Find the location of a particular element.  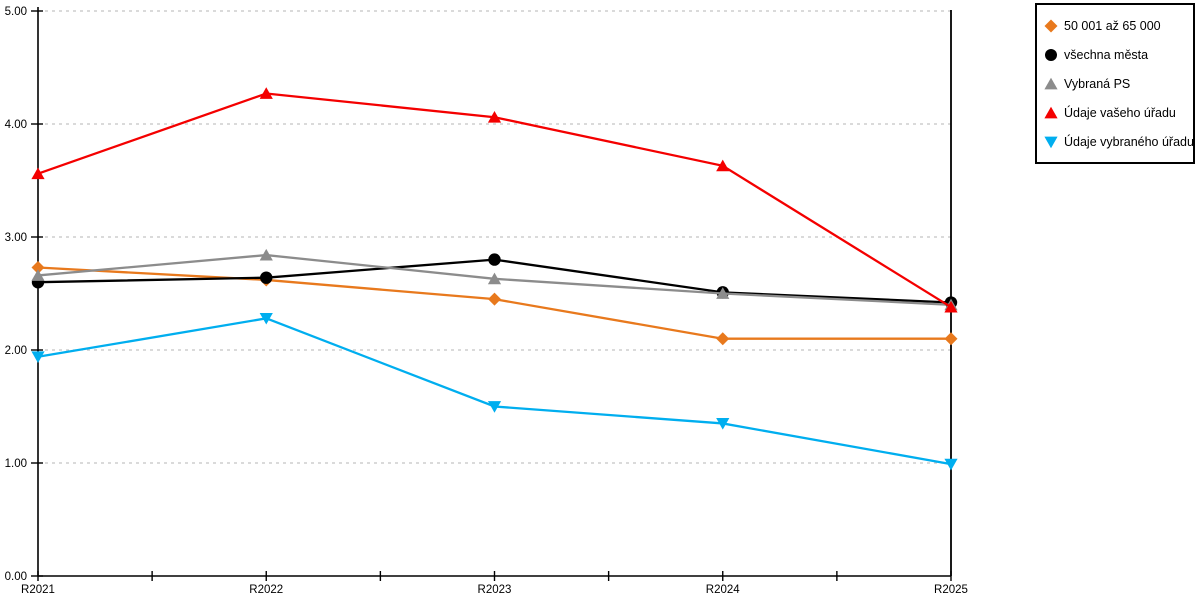

legend-item: Údaje vašeho úřadu is located at coordinates (1115, 112).